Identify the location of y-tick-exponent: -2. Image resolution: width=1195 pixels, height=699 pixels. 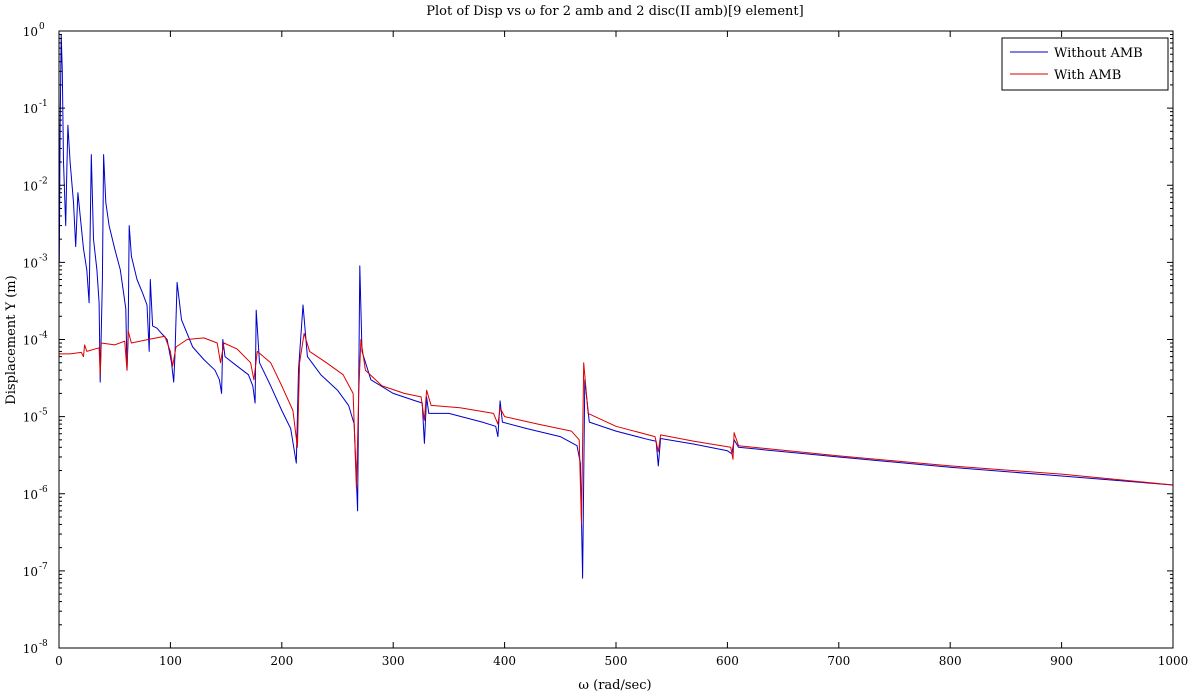
(43, 181).